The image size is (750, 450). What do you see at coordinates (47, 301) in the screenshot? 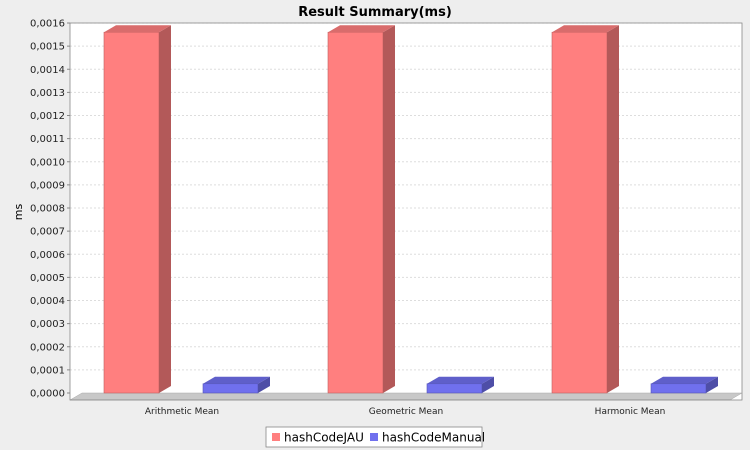
I see `y-tick-label: 0,0004` at bounding box center [47, 301].